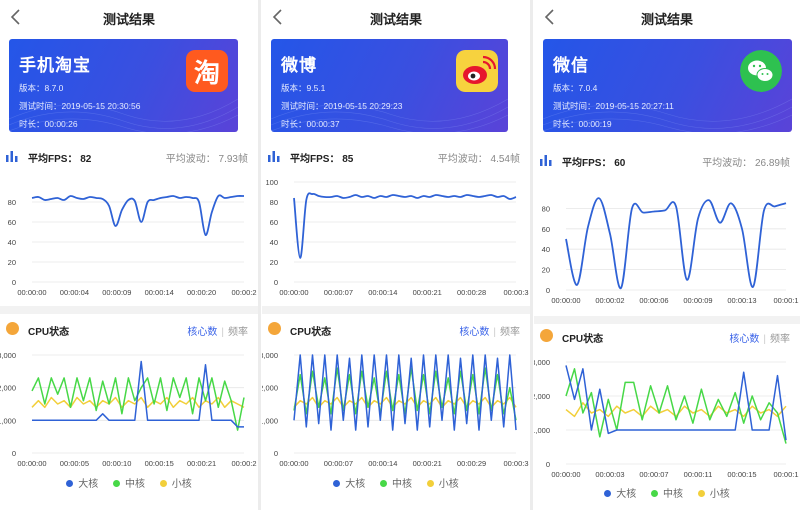 The image size is (800, 510). Describe the element at coordinates (299, 65) in the screenshot. I see `app-name: 微博` at that location.